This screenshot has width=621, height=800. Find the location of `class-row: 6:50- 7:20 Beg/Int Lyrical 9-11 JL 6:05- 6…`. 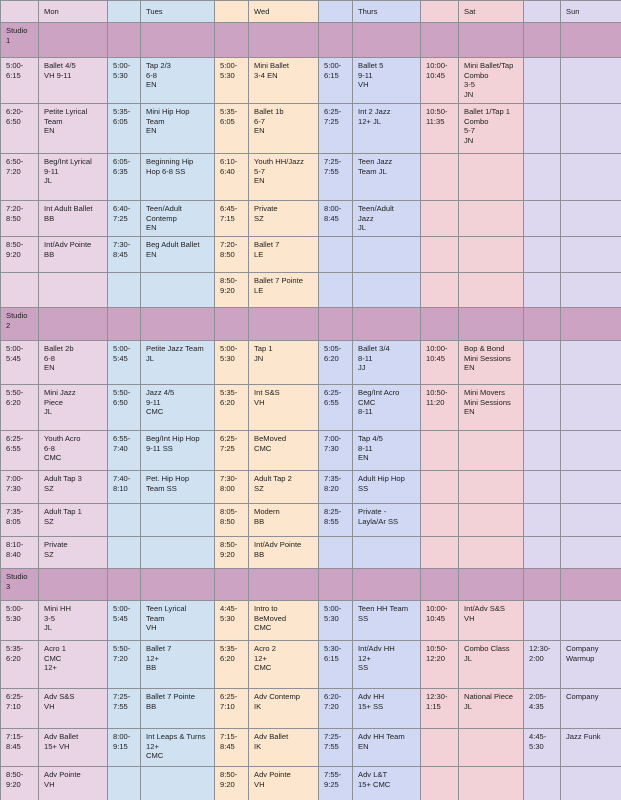

class-row: 6:50- 7:20 Beg/Int Lyrical 9-11 JL 6:05- 6… is located at coordinates (310, 177).